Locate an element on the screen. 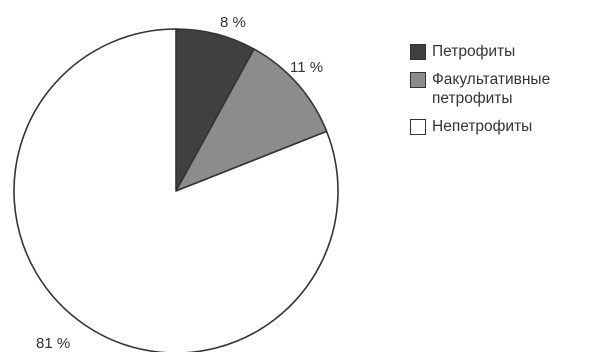 Image resolution: width=607 pixels, height=352 pixels. legend-swatch-non-petrophytes is located at coordinates (418, 127).